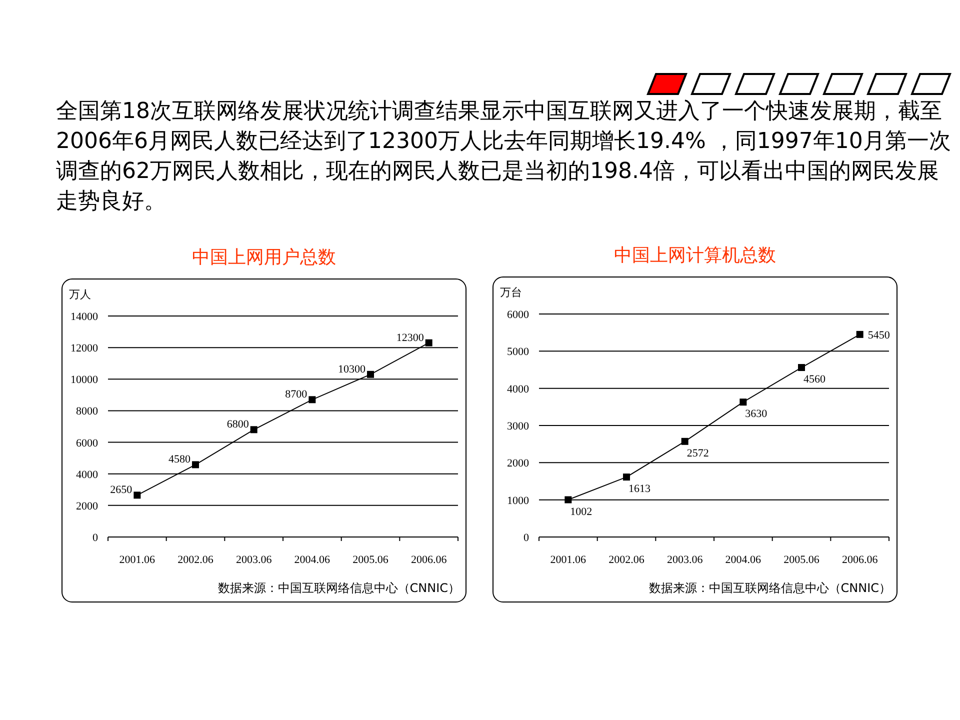 The height and width of the screenshot is (720, 960). I want to click on data-label: 10300, so click(352, 369).